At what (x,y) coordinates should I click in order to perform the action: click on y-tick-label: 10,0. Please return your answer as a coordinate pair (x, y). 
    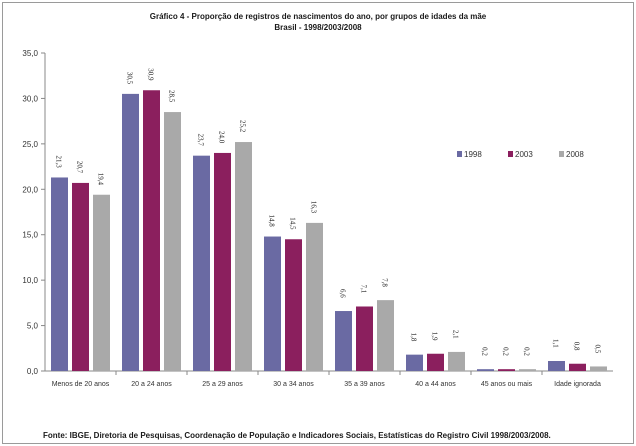
    Looking at the image, I should click on (30, 280).